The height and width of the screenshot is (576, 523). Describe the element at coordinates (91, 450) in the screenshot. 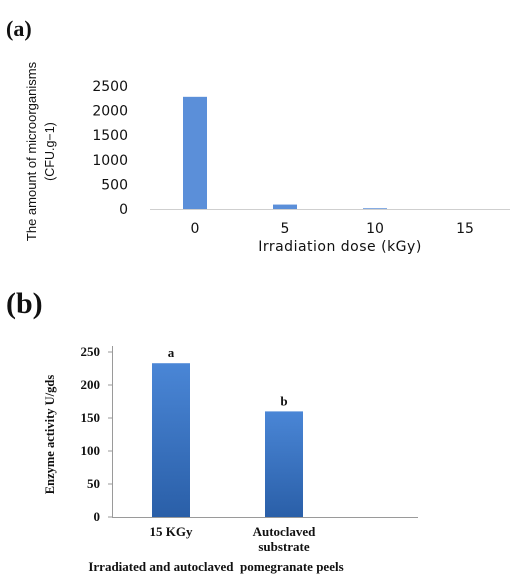

I see `chart-b-y-tick-label: 100` at that location.